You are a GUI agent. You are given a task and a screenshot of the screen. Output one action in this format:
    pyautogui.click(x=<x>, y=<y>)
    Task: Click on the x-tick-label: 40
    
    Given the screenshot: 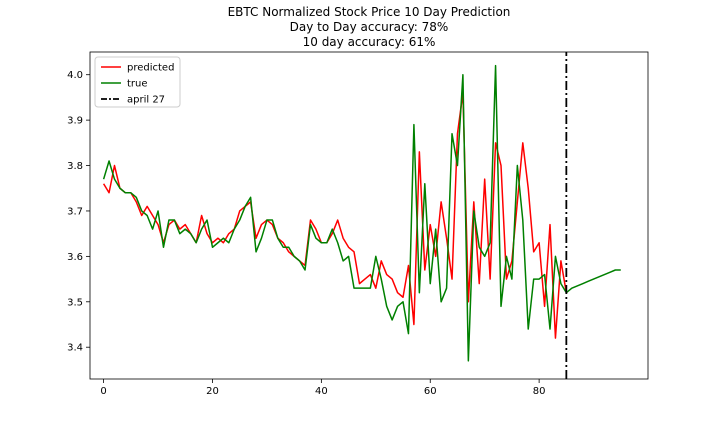 What is the action you would take?
    pyautogui.click(x=321, y=391)
    